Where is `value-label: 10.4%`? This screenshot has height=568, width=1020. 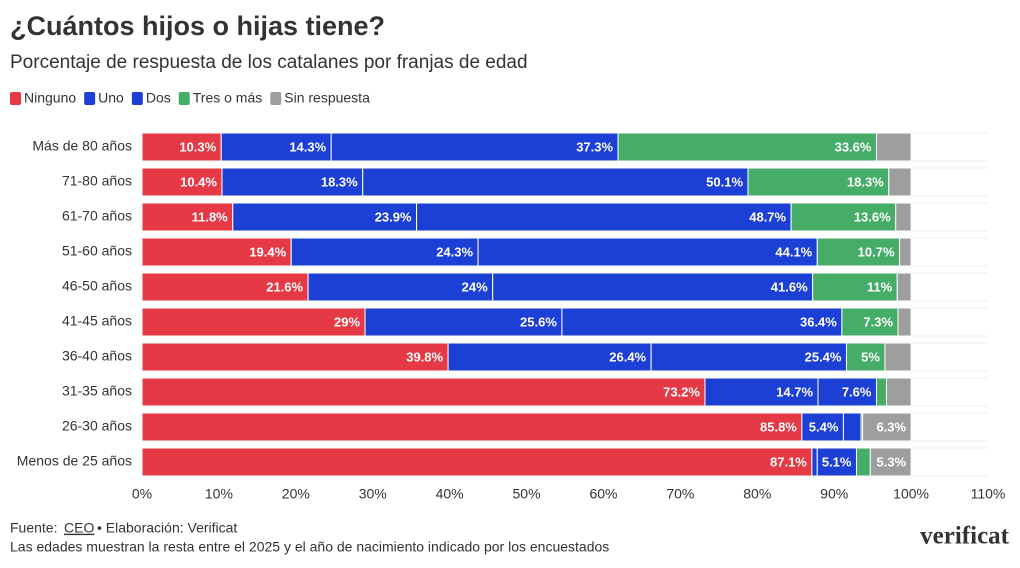 value-label: 10.4% is located at coordinates (198, 181).